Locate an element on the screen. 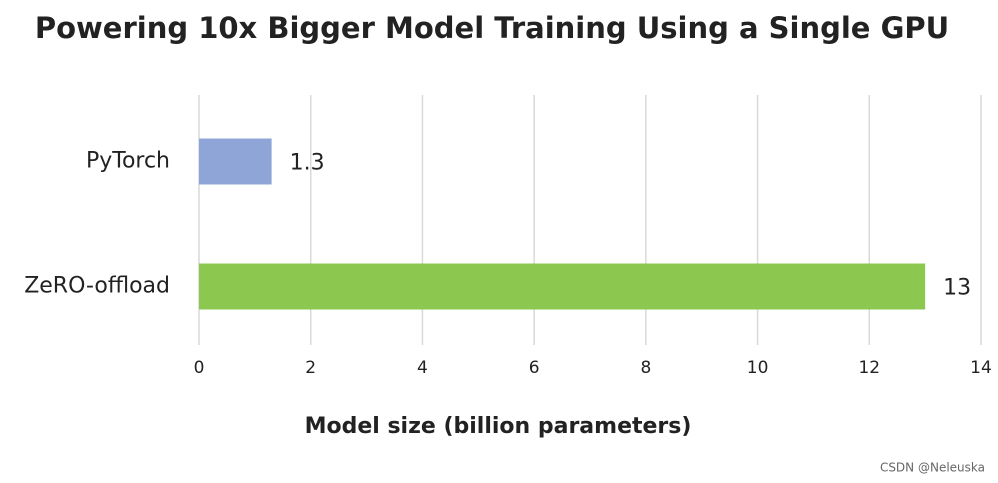 This screenshot has height=483, width=998. y-tick-label: ZeRO-offload is located at coordinates (97, 286).